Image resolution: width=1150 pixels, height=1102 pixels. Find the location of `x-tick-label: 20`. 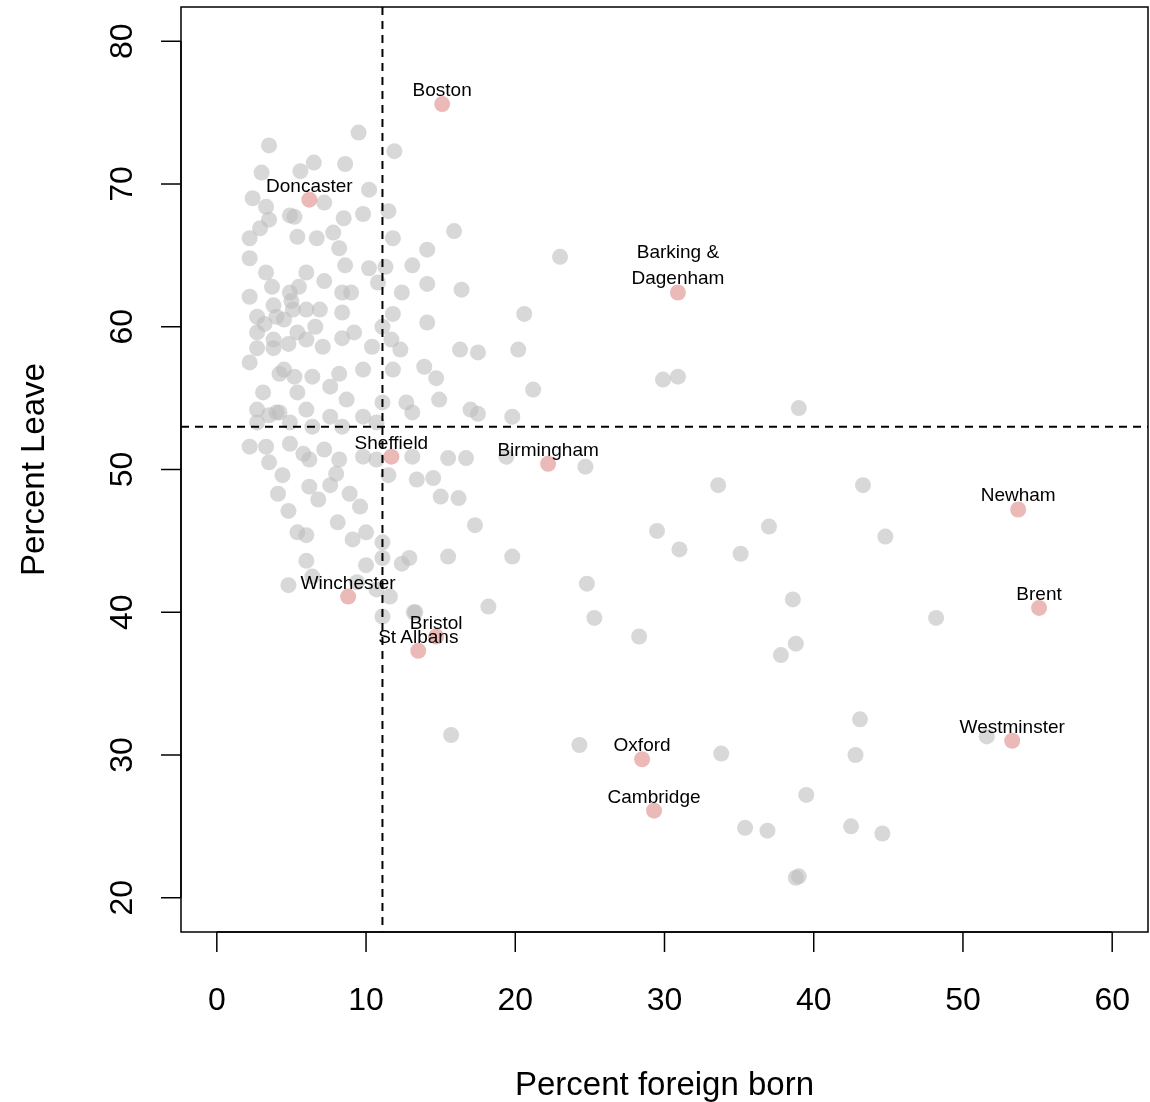

x-tick-label: 20 is located at coordinates (515, 999).